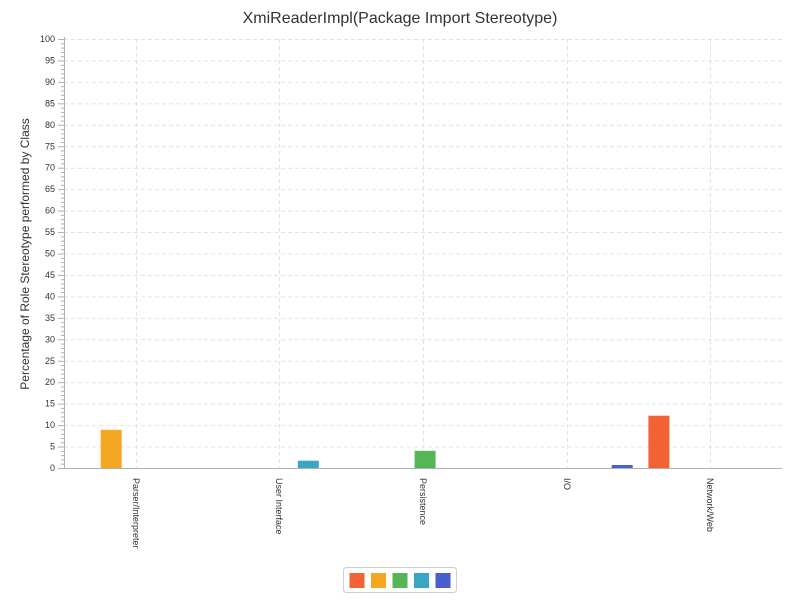 This screenshot has width=800, height=600. Describe the element at coordinates (50, 361) in the screenshot. I see `y-tick-label: 25` at that location.